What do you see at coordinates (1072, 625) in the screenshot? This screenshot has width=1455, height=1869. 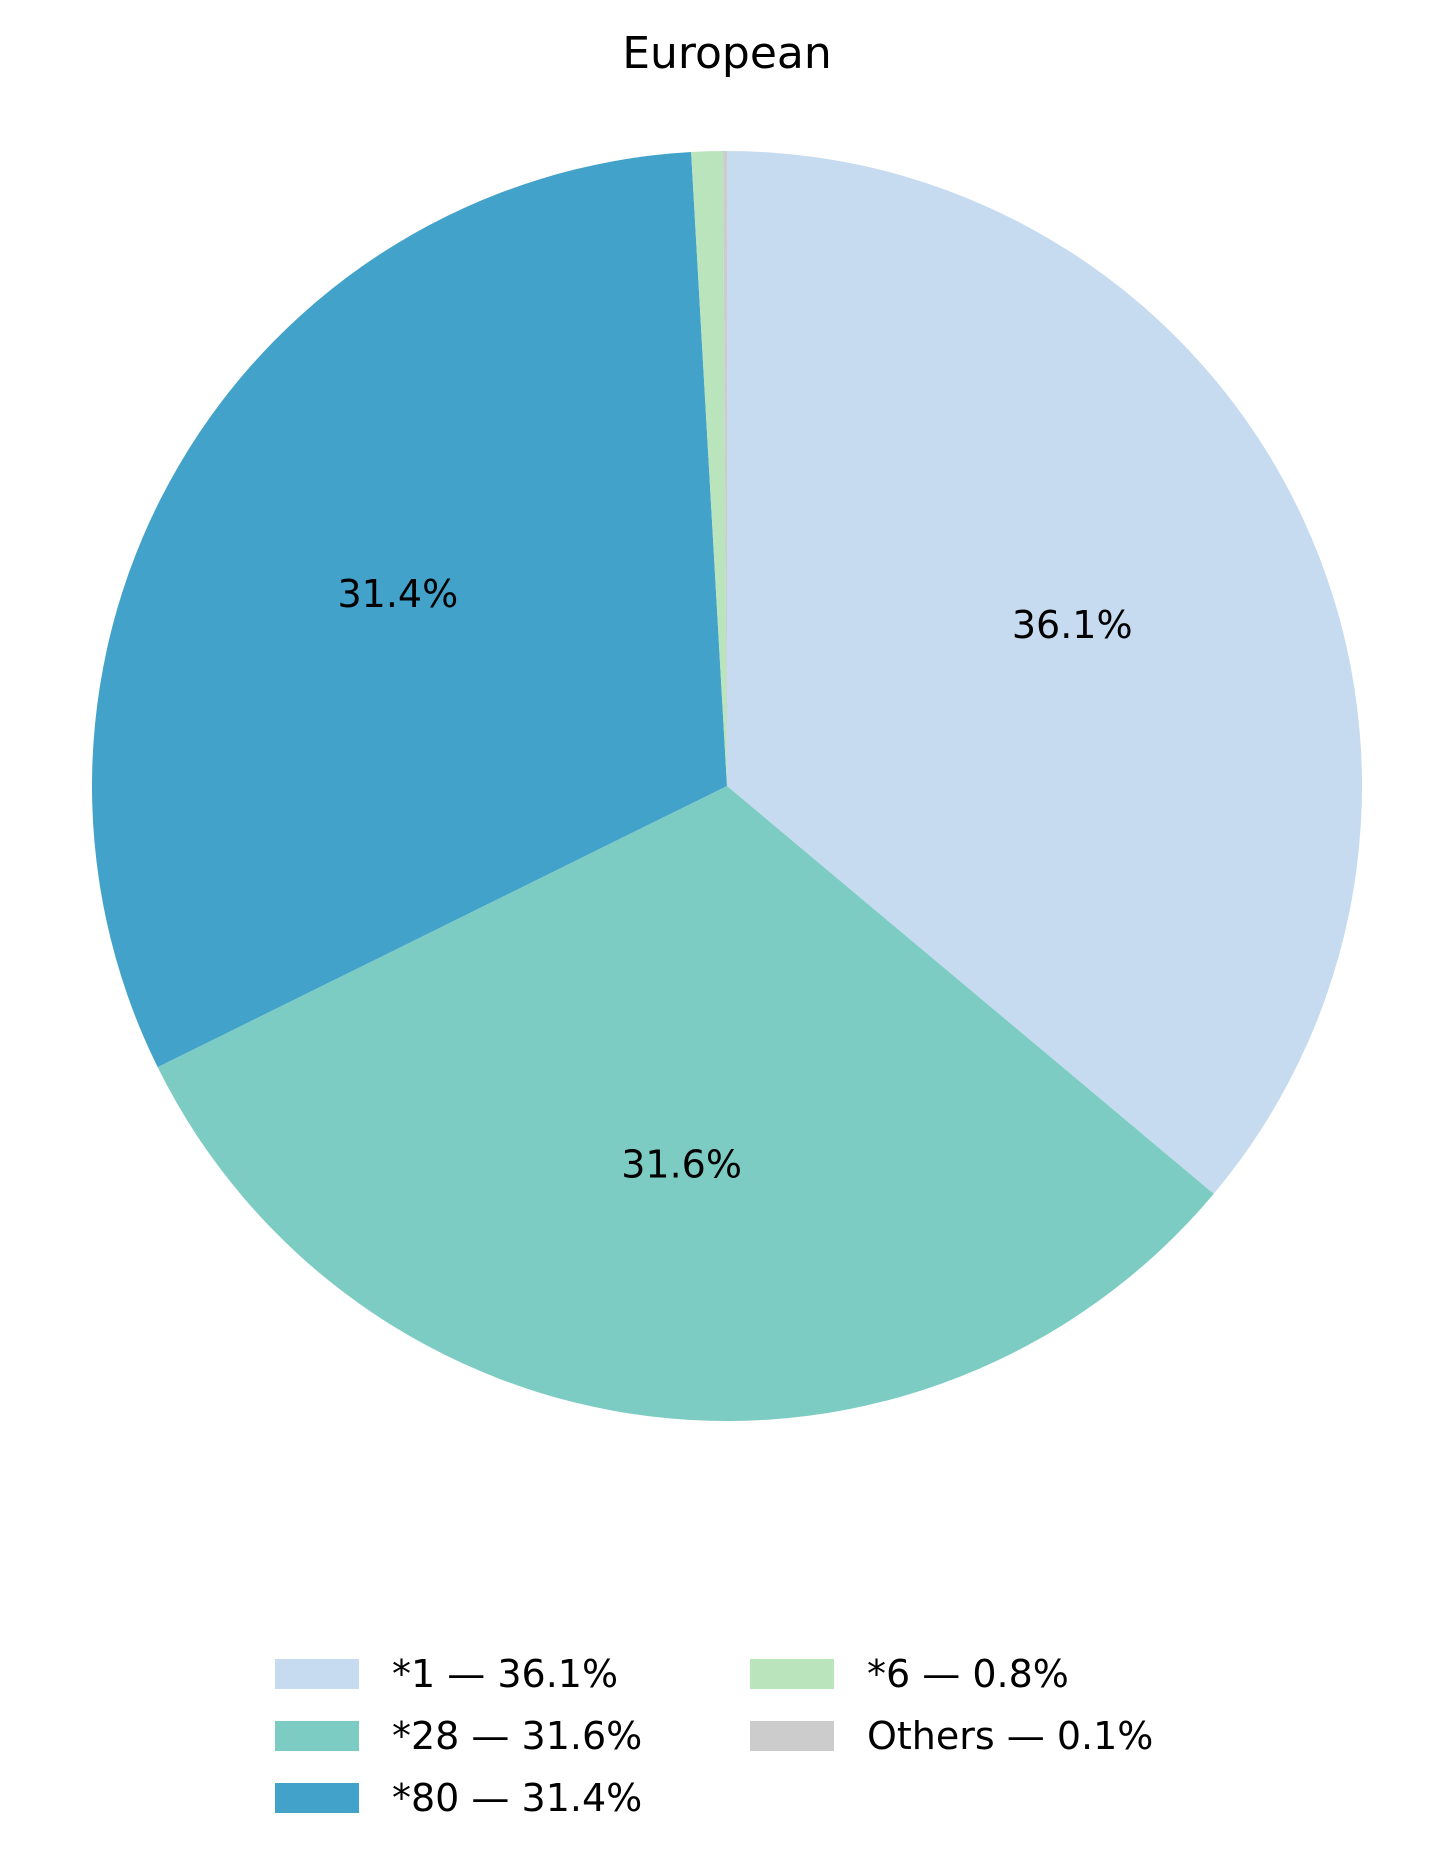 I see `pie-percent-label: 36.1%` at bounding box center [1072, 625].